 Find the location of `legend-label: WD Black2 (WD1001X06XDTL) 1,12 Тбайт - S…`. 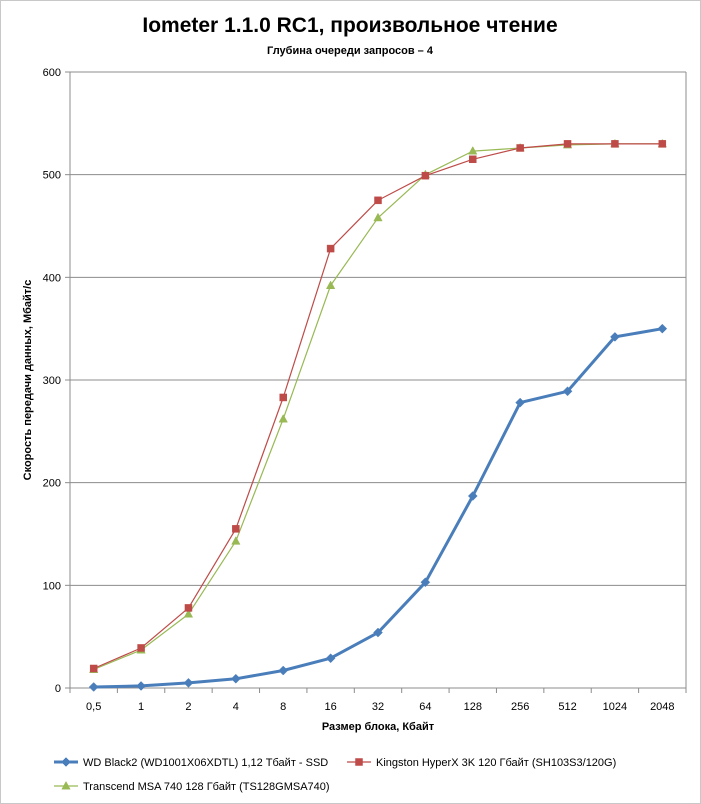

legend-label: WD Black2 (WD1001X06XDTL) 1,12 Тбайт - S… is located at coordinates (205, 763).